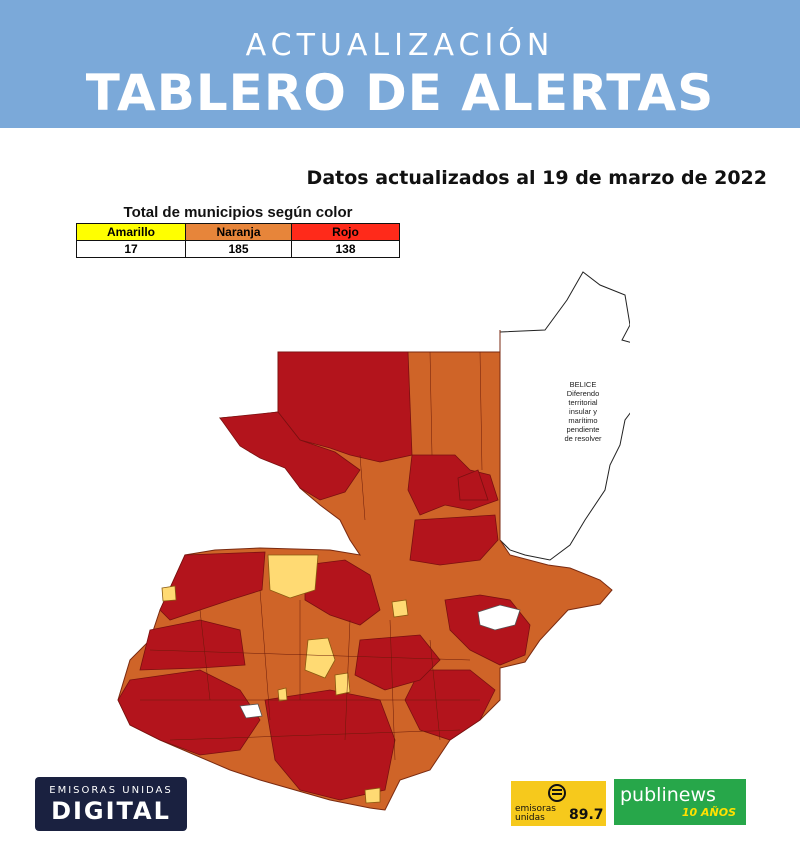 This screenshot has height=851, width=800. What do you see at coordinates (454, 540) in the screenshot?
I see `region-peten-central-red` at bounding box center [454, 540].